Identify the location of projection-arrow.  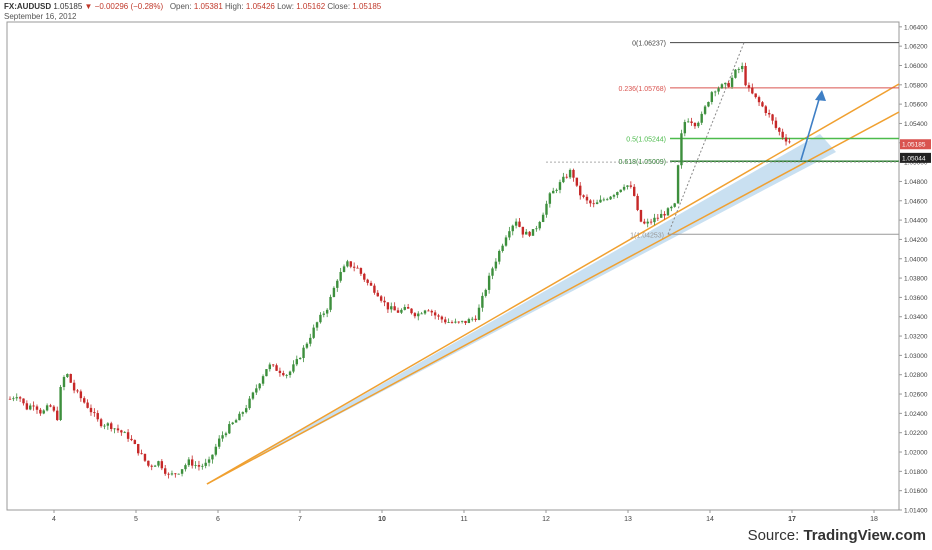
(813, 125).